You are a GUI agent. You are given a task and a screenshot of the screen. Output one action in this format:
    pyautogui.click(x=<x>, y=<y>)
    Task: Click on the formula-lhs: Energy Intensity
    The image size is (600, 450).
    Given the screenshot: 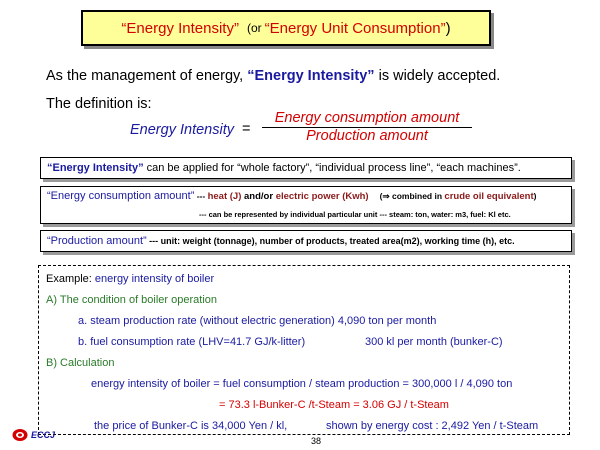 What is the action you would take?
    pyautogui.click(x=182, y=130)
    